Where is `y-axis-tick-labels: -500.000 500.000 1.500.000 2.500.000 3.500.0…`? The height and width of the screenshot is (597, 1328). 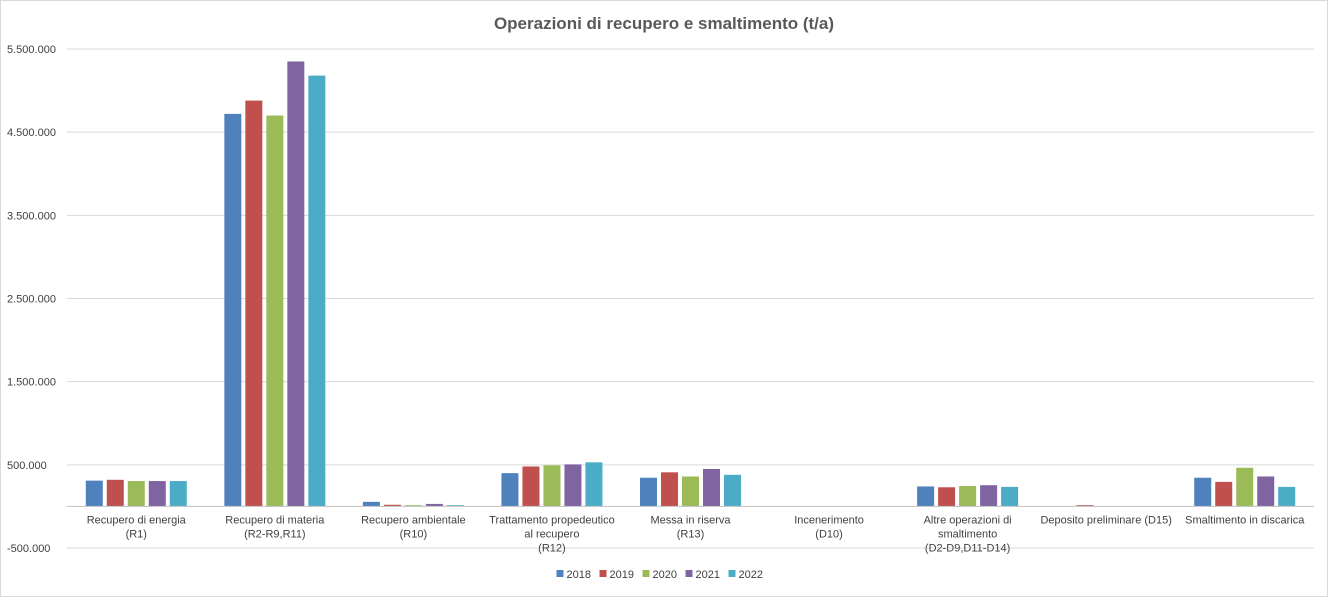 y-axis-tick-labels: -500.000 500.000 1.500.000 2.500.000 3.500.0… is located at coordinates (31, 299).